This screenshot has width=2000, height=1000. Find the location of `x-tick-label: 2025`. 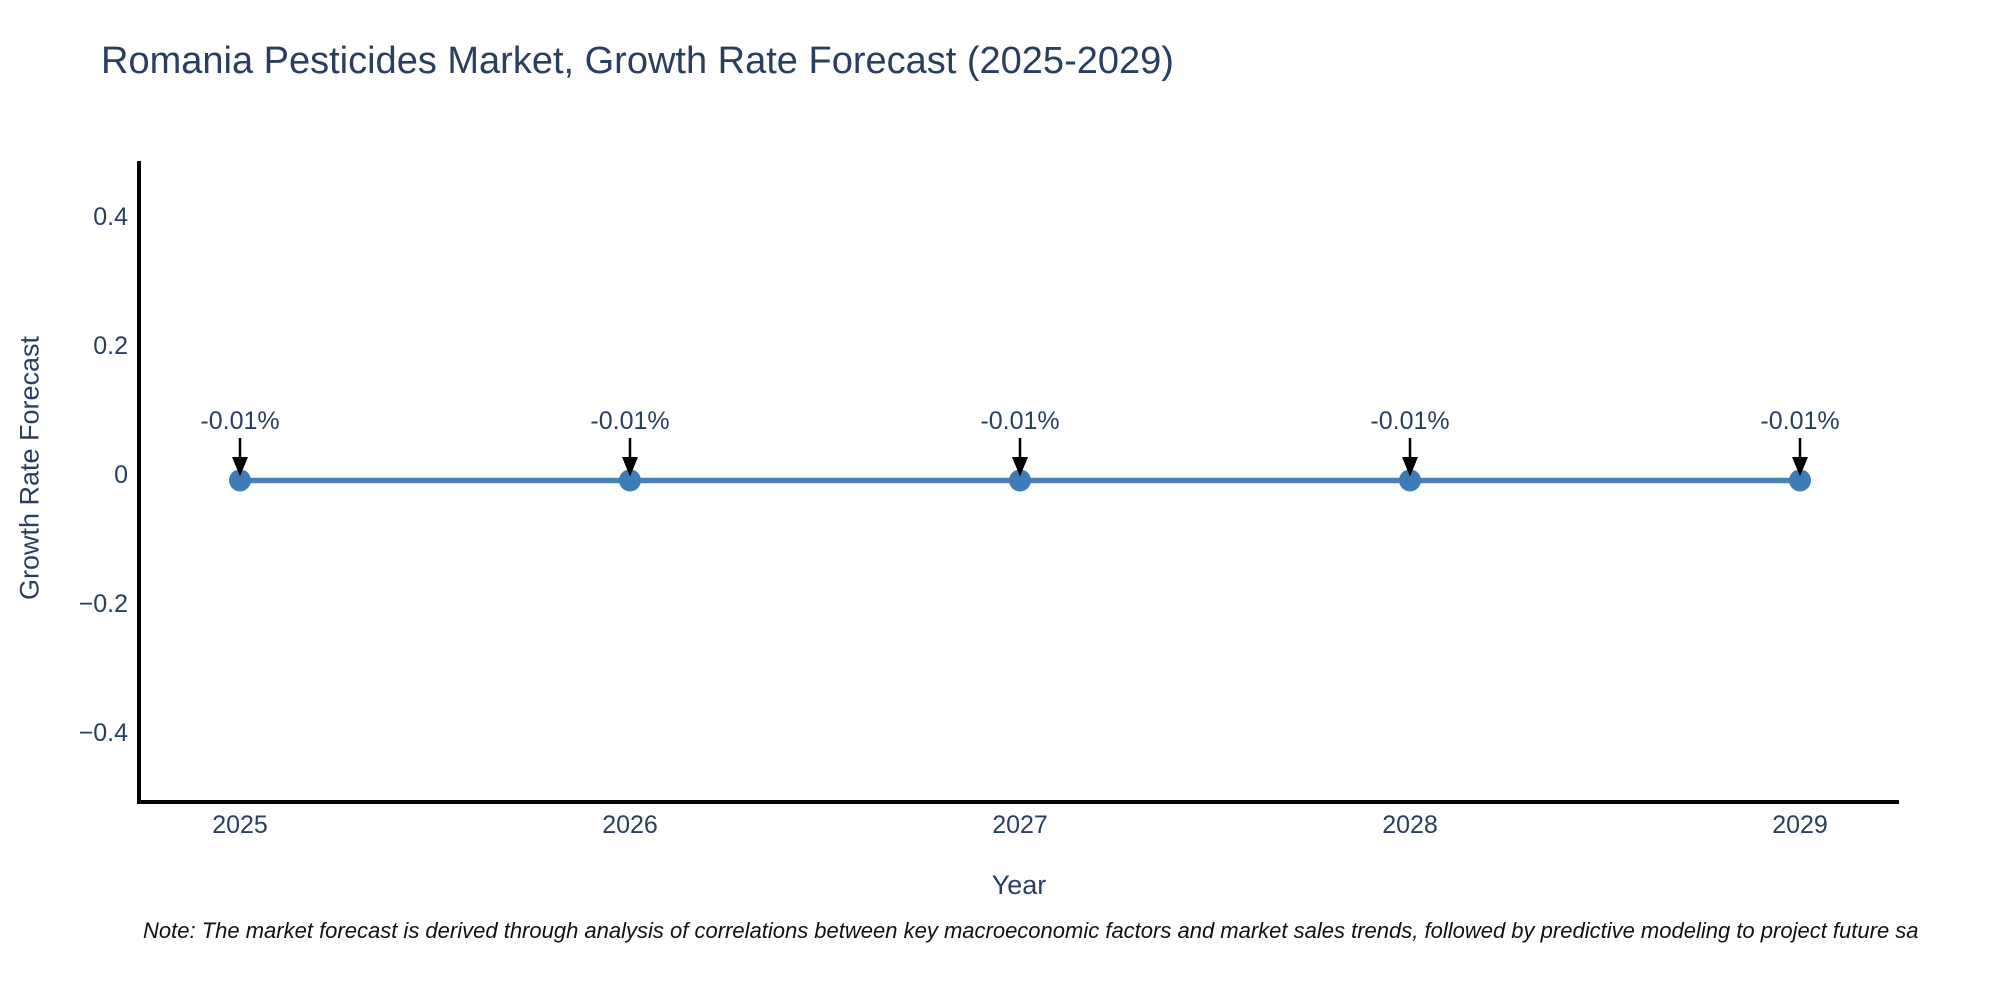

x-tick-label: 2025 is located at coordinates (240, 825).